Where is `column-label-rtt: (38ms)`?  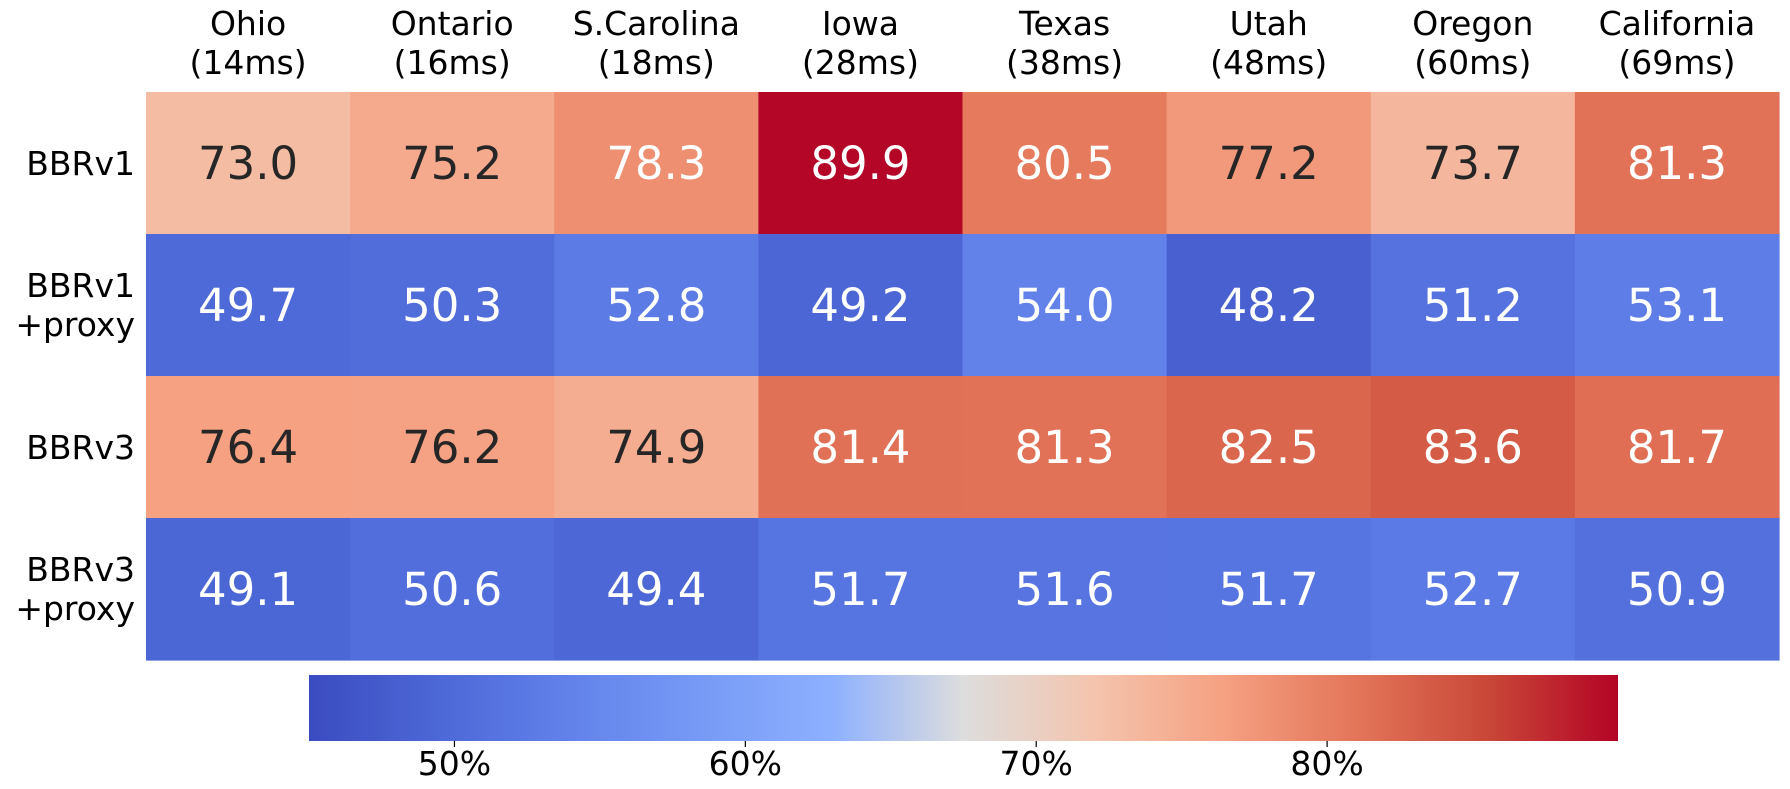 column-label-rtt: (38ms) is located at coordinates (1064, 62).